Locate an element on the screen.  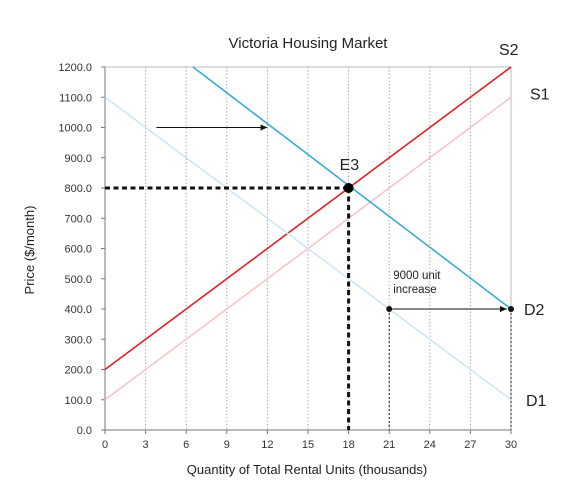
y-tick-label: 400.0 is located at coordinates (78, 310).